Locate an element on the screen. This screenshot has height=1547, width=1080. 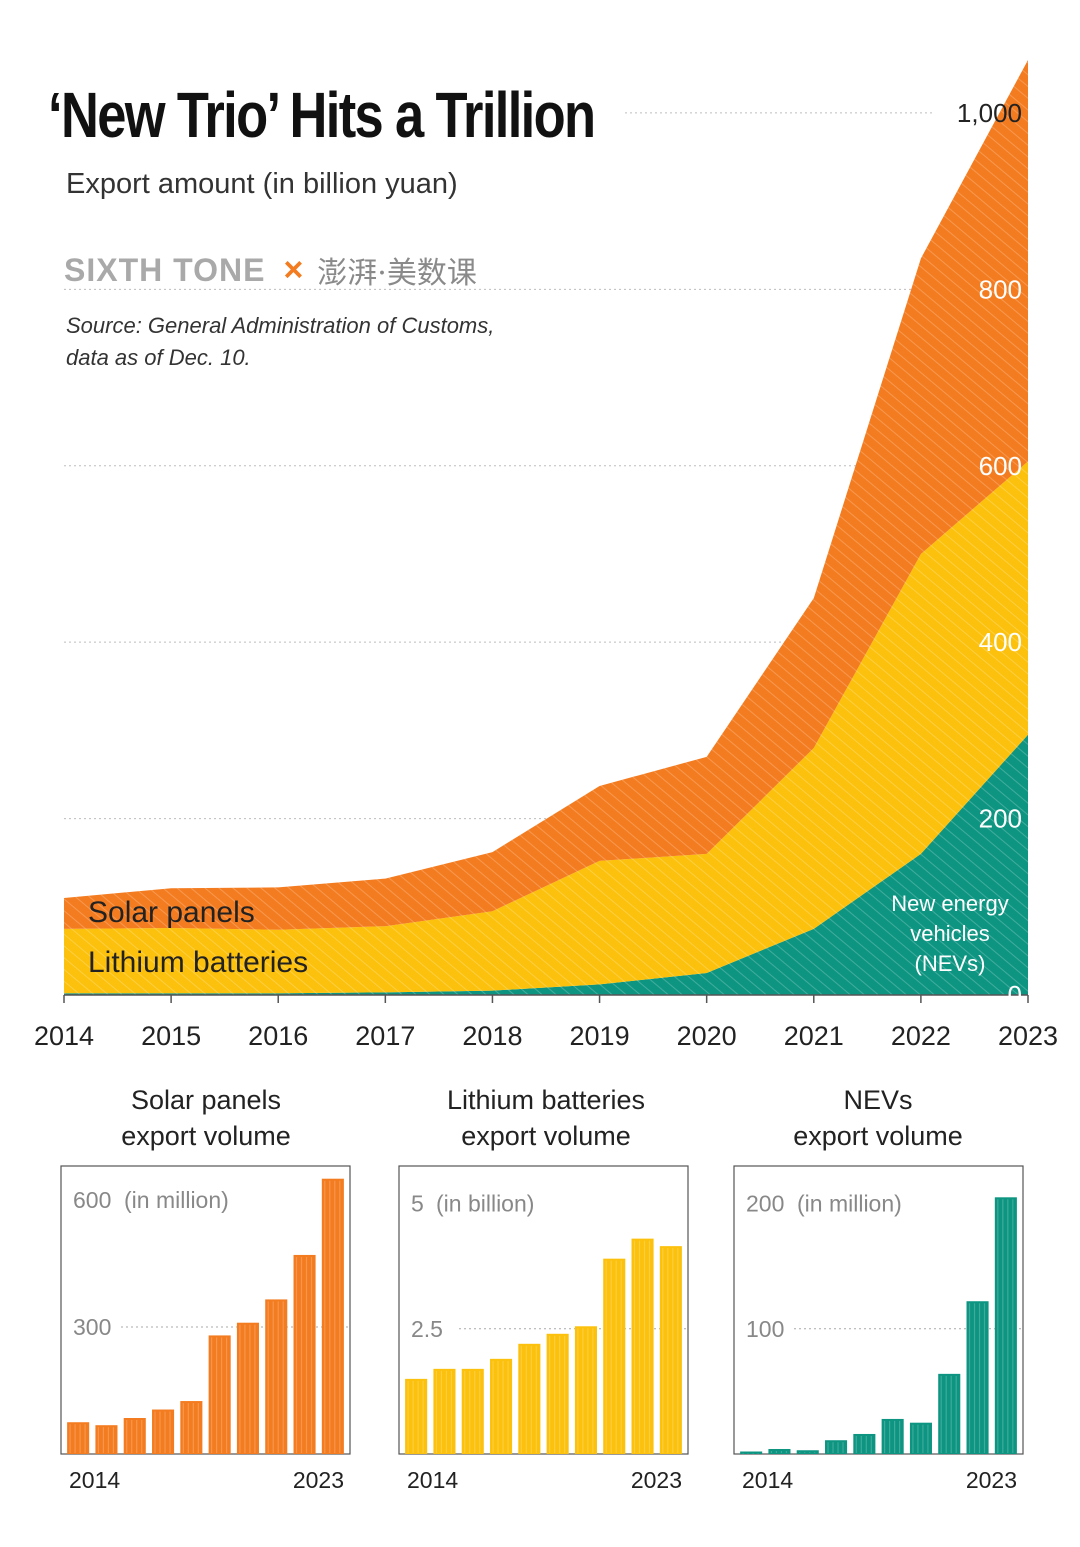
nev-volume-bar-chart: 100 200 (in million) 2014 2023 is located at coordinates (878, 1329).